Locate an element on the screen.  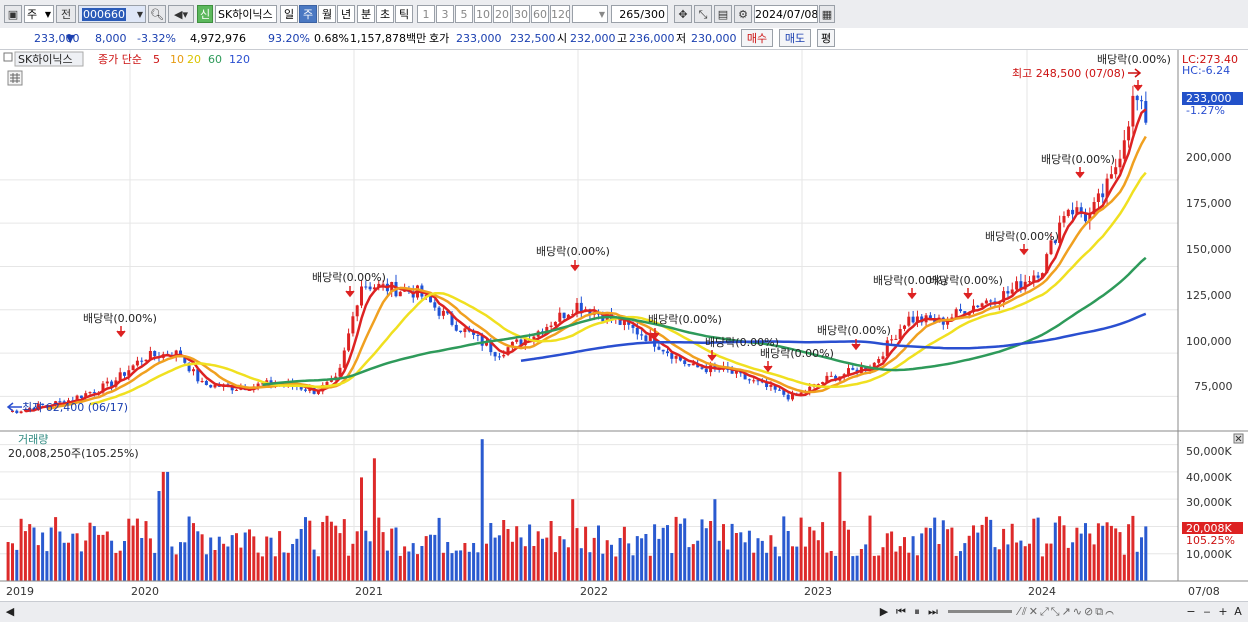
stock-code-input: 000660 ▼ is located at coordinates (112, 14).